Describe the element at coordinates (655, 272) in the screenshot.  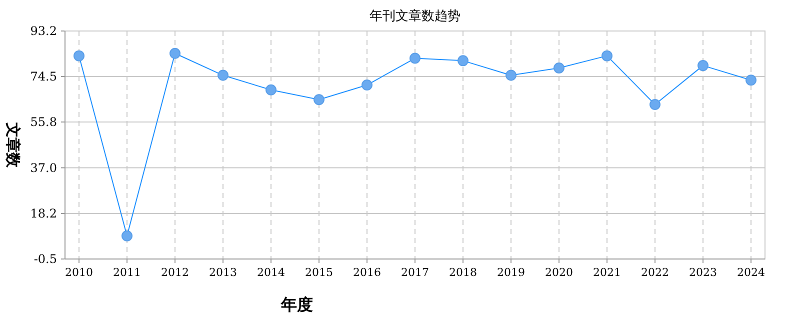
I see `x-tick-label: 2022` at that location.